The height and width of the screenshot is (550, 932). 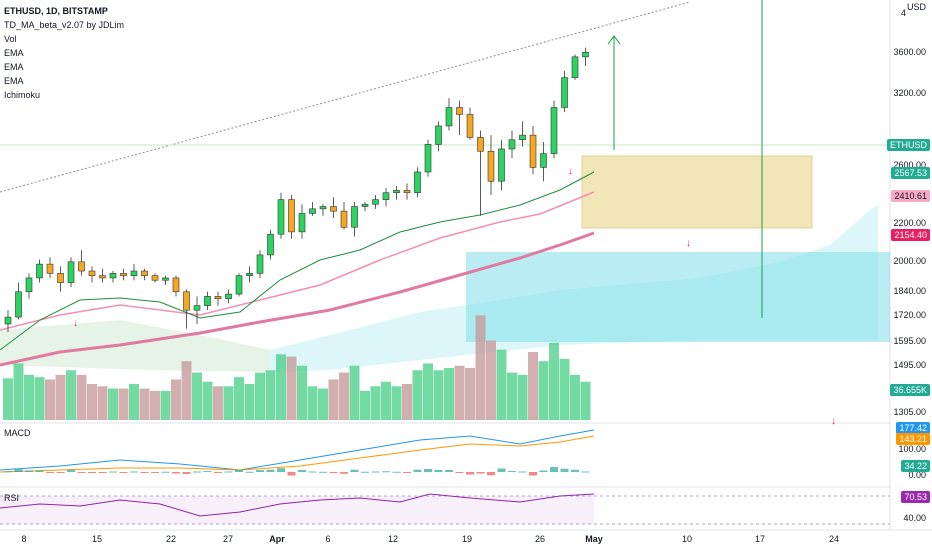 What do you see at coordinates (22, 95) in the screenshot?
I see `indicator-label: Ichimoku` at bounding box center [22, 95].